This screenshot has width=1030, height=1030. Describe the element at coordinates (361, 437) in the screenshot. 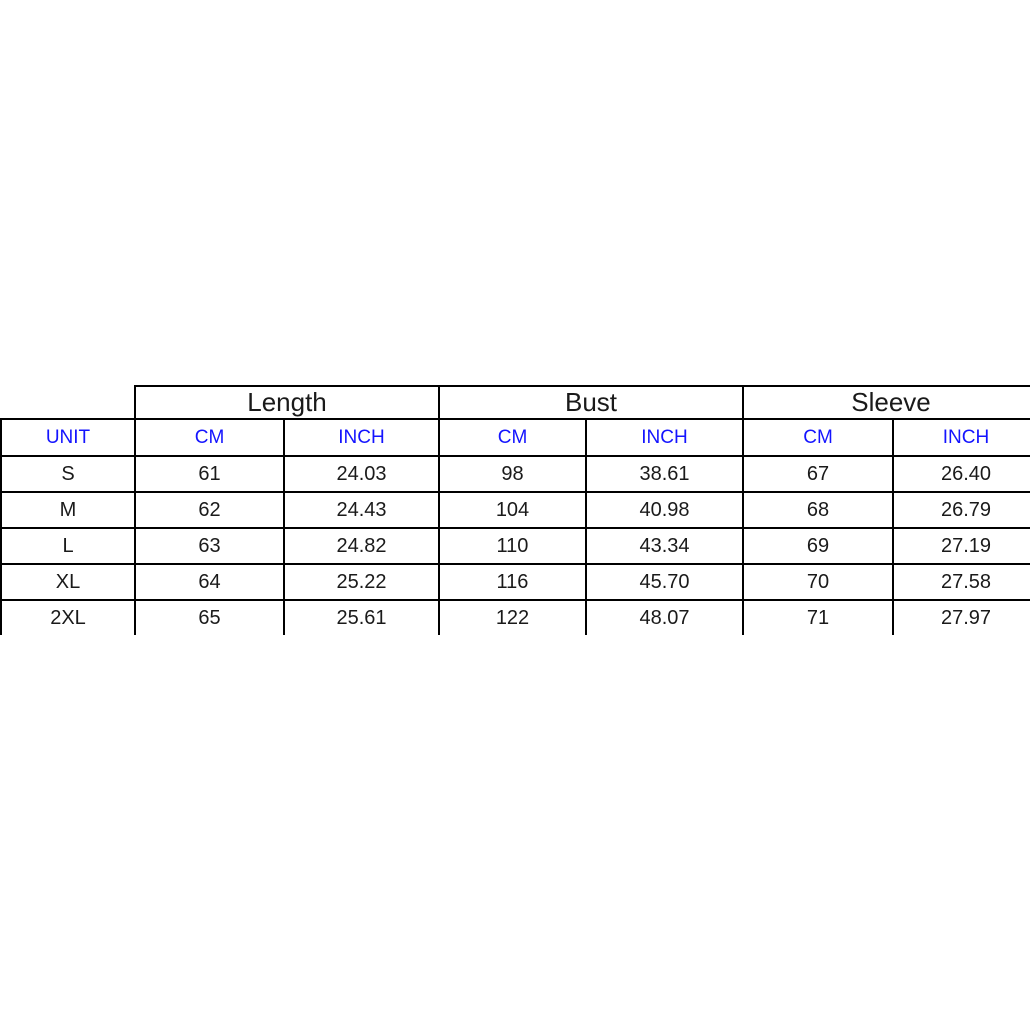

I see `subheader-length-inch: INCH` at that location.